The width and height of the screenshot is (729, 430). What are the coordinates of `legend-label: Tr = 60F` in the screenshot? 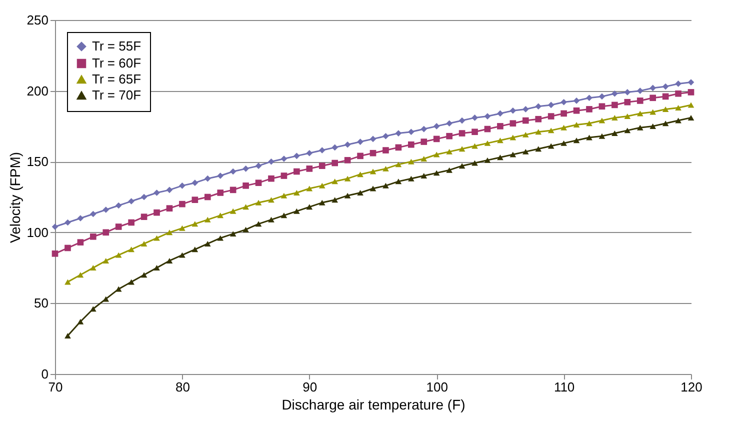 It's located at (117, 63).